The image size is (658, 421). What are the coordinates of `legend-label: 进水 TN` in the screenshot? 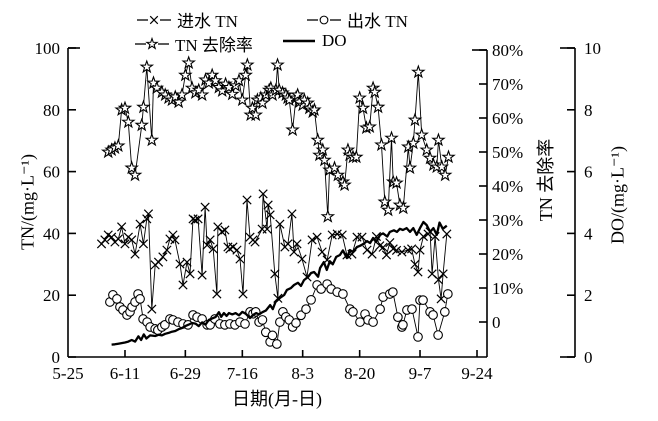 It's located at (207, 21).